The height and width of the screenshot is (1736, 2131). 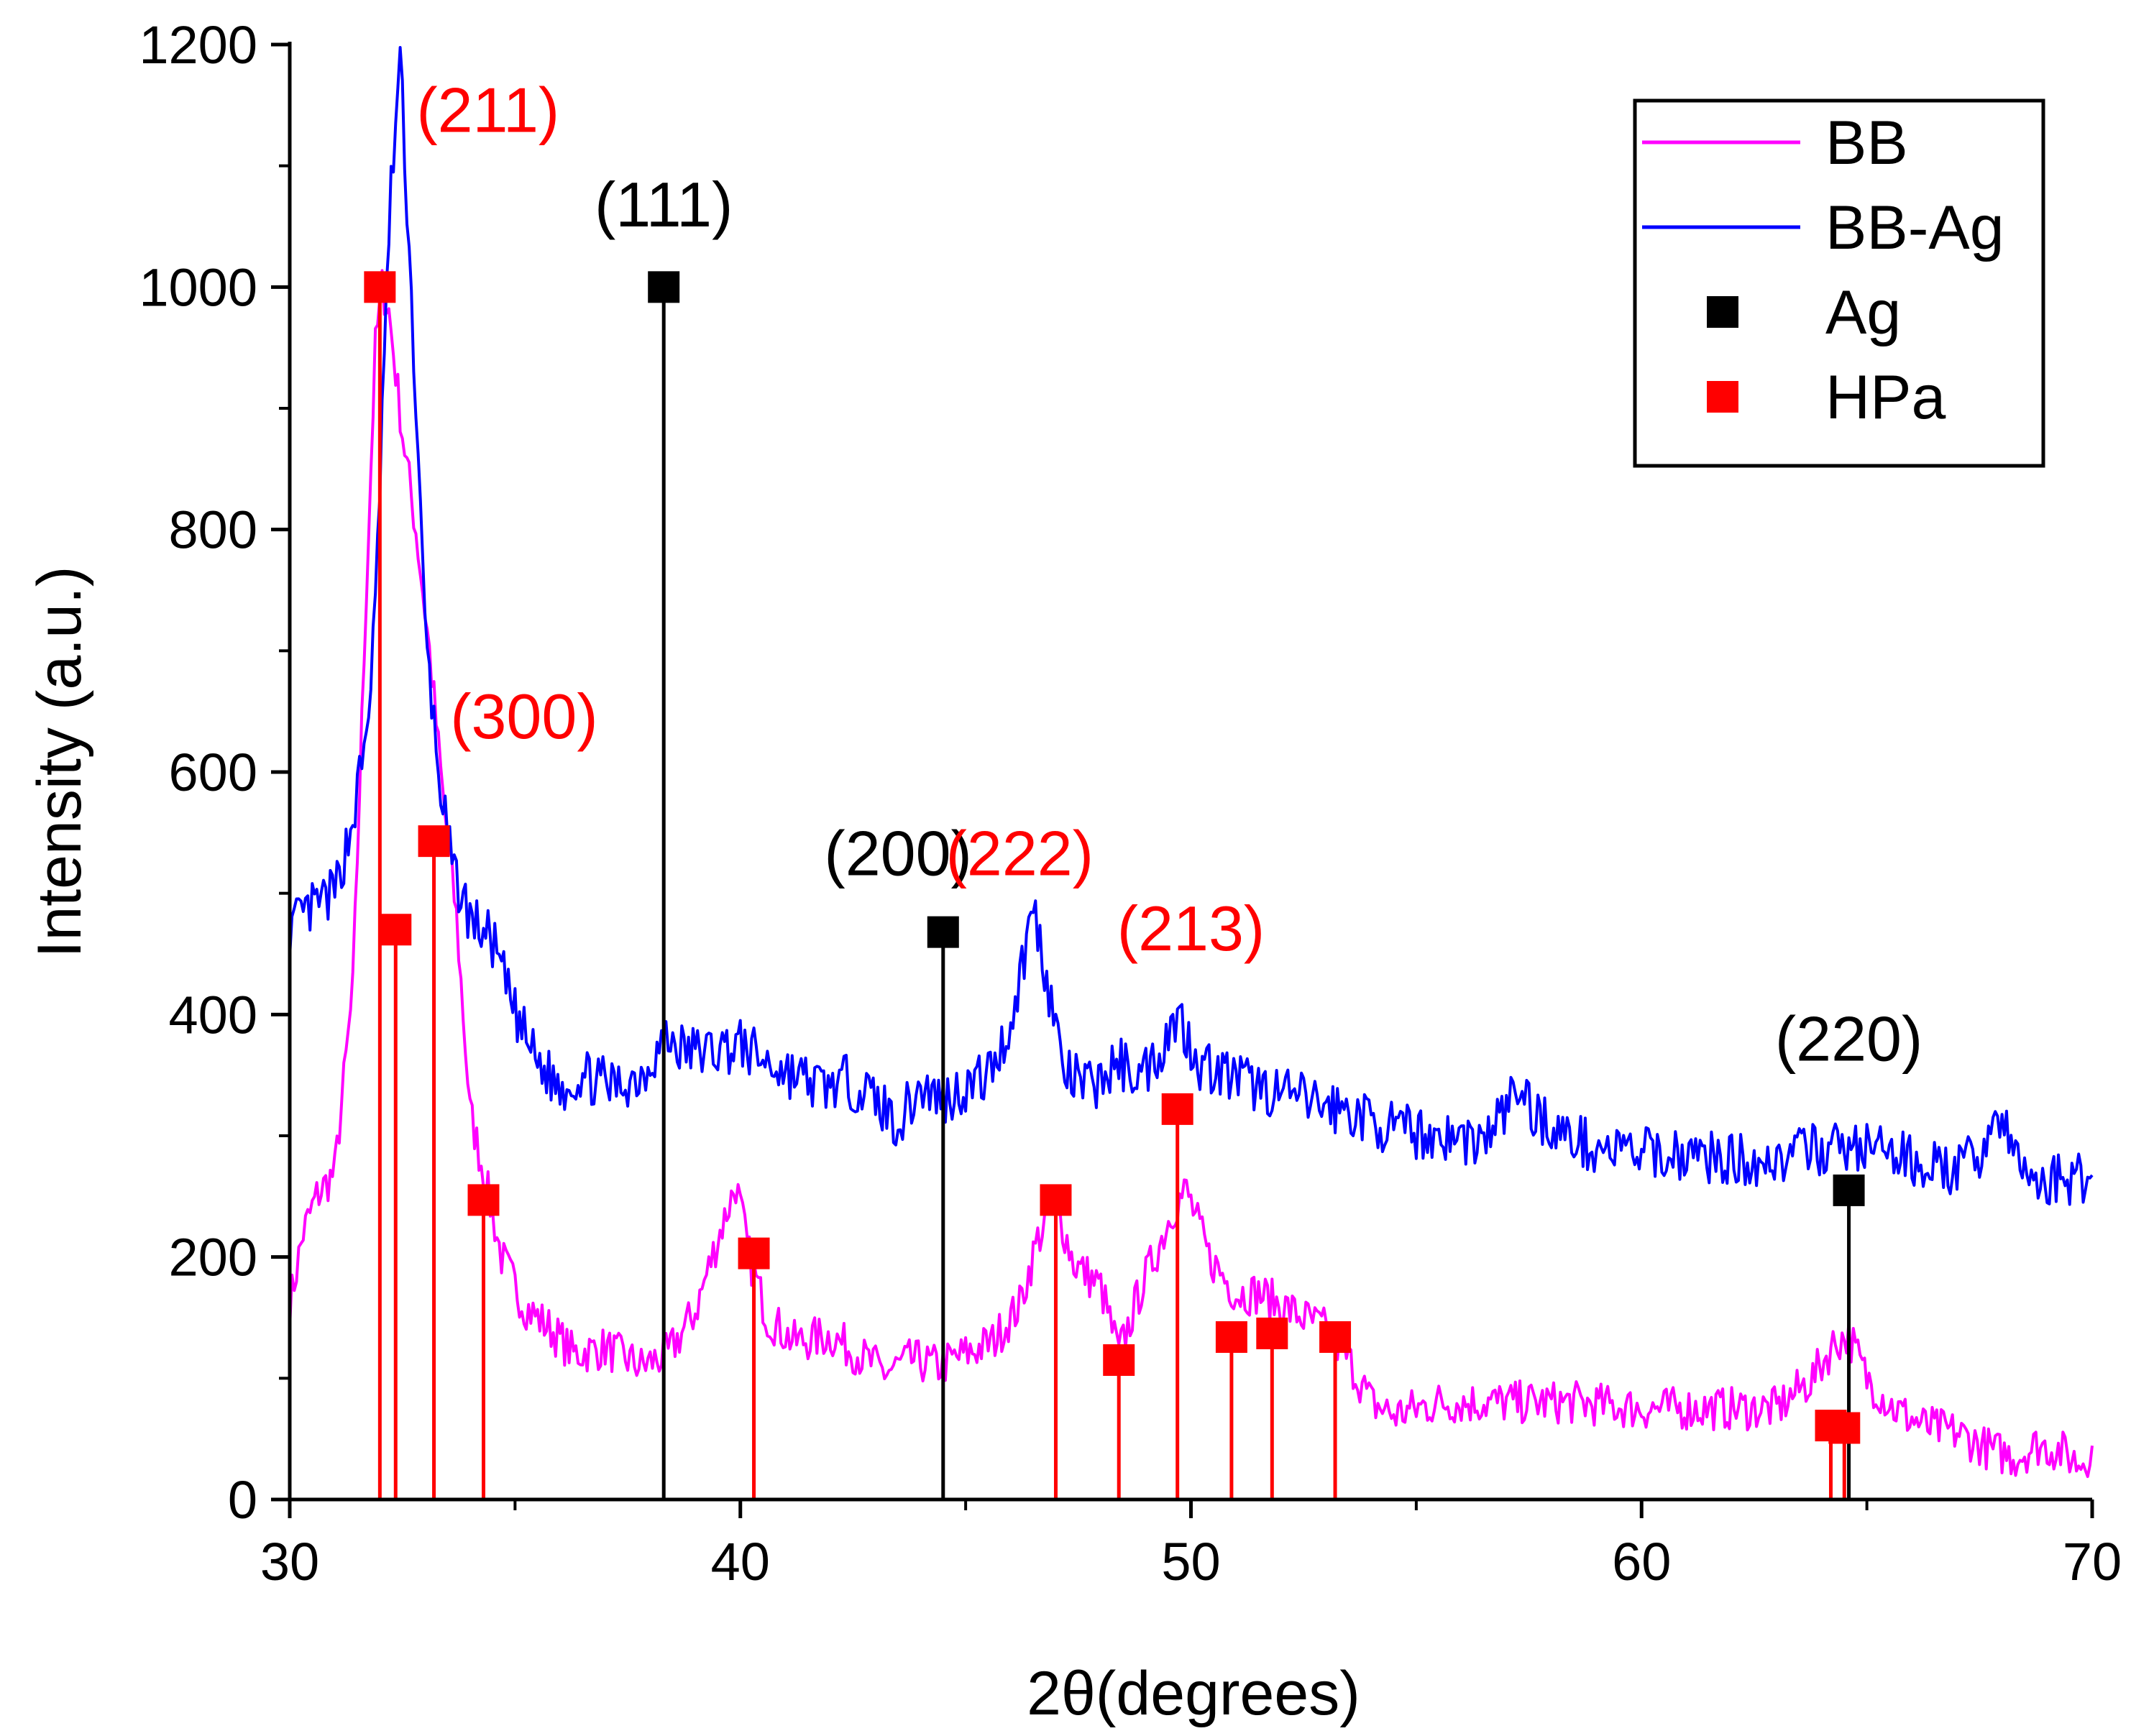 I want to click on y-tick-label: 600, so click(x=213, y=772).